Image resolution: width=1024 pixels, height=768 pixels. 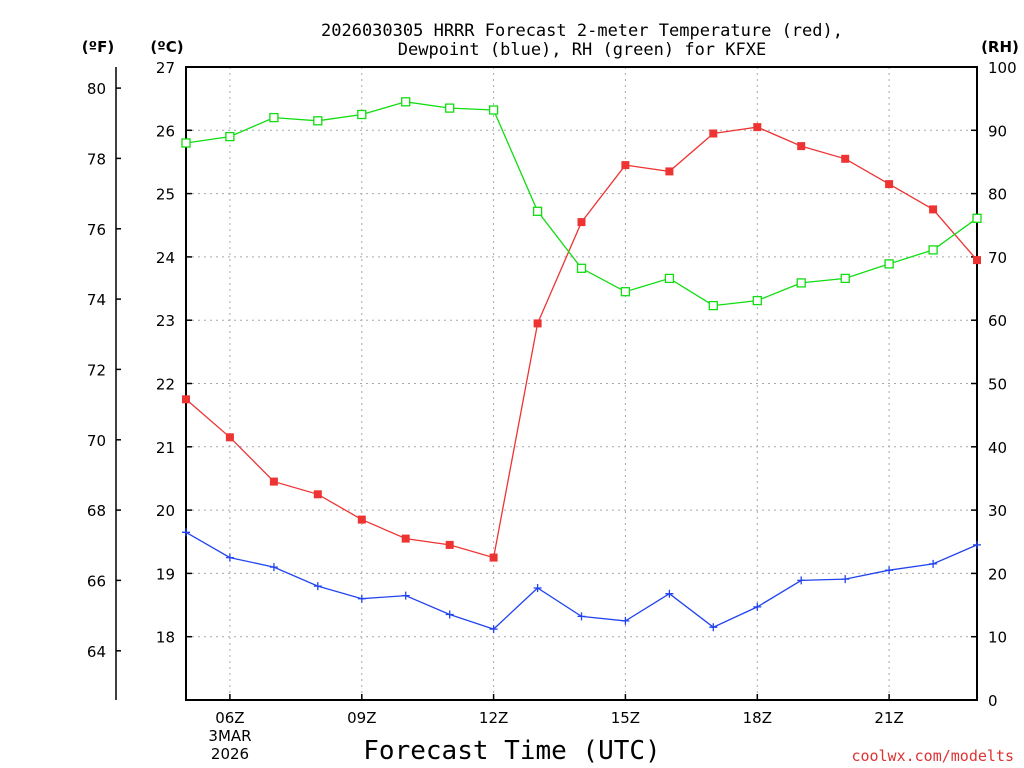 What do you see at coordinates (493, 718) in the screenshot?
I see `x-tick-label: 12Z` at bounding box center [493, 718].